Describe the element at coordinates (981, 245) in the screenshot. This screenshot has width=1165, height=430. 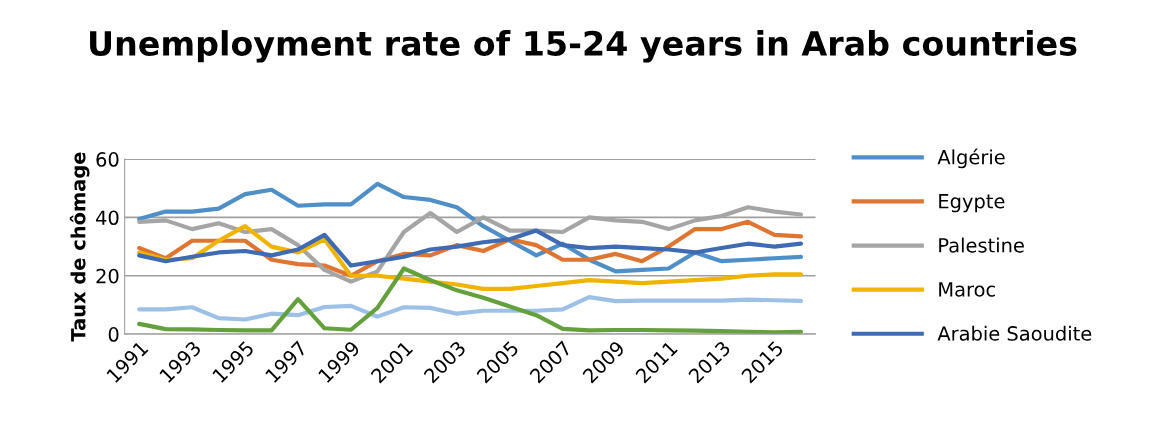
I see `legend-label: Palestine` at that location.